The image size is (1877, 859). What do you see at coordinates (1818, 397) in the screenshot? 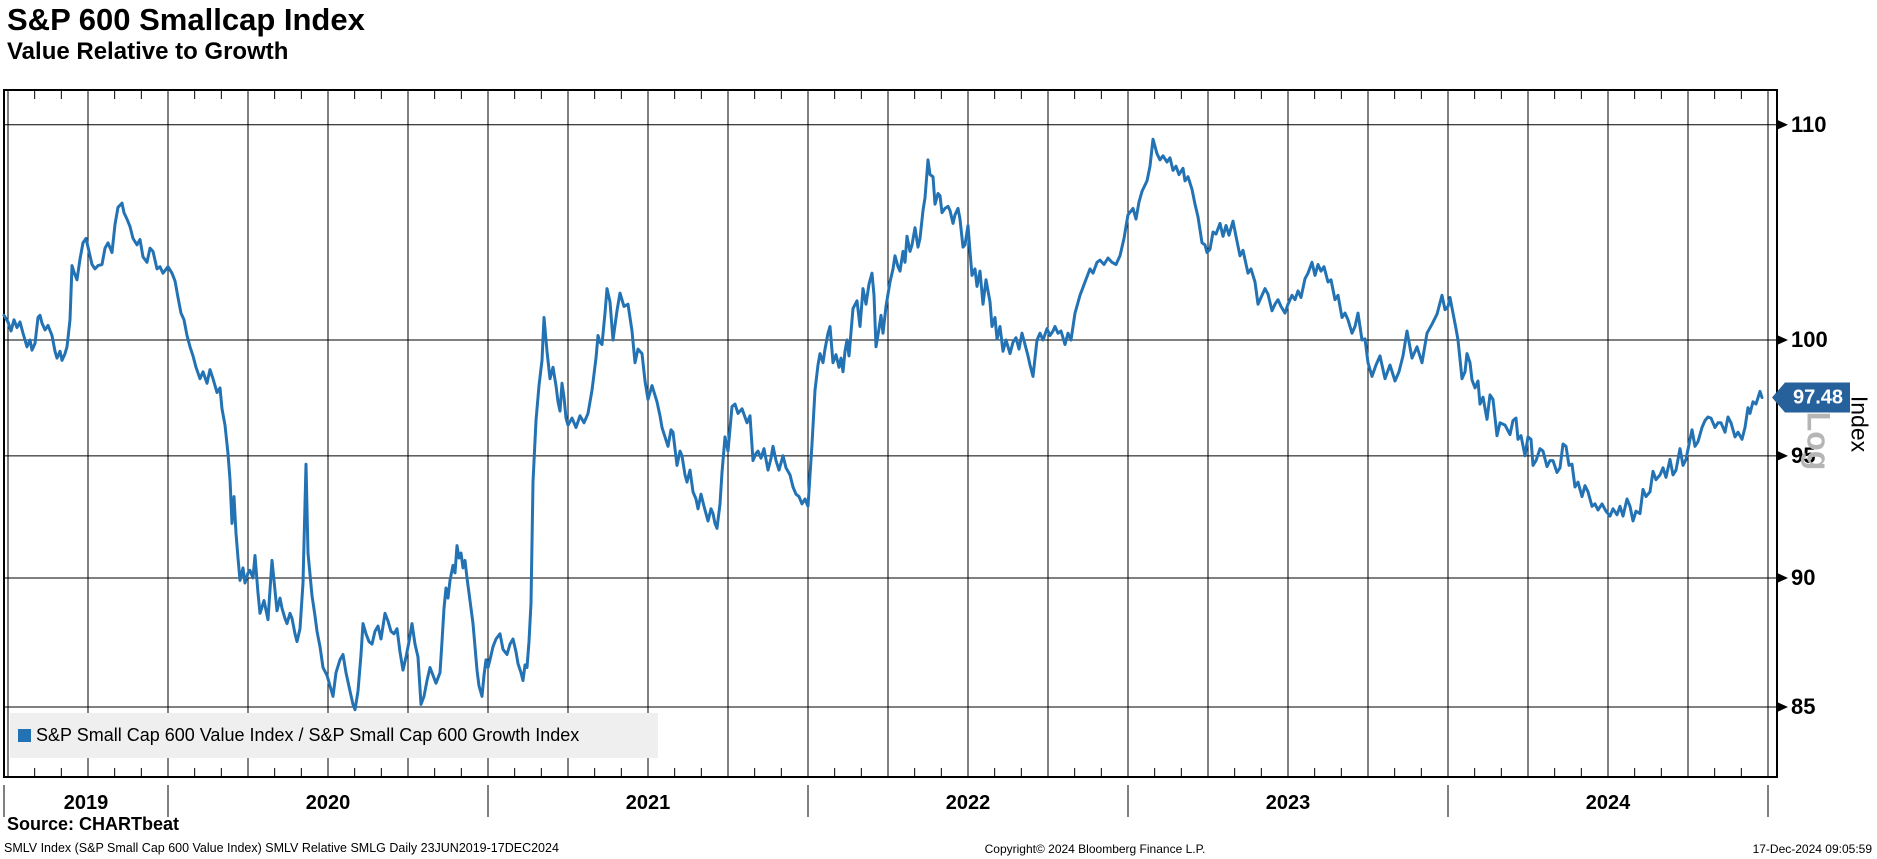
I see `last-price-value: 97.48` at bounding box center [1818, 397].